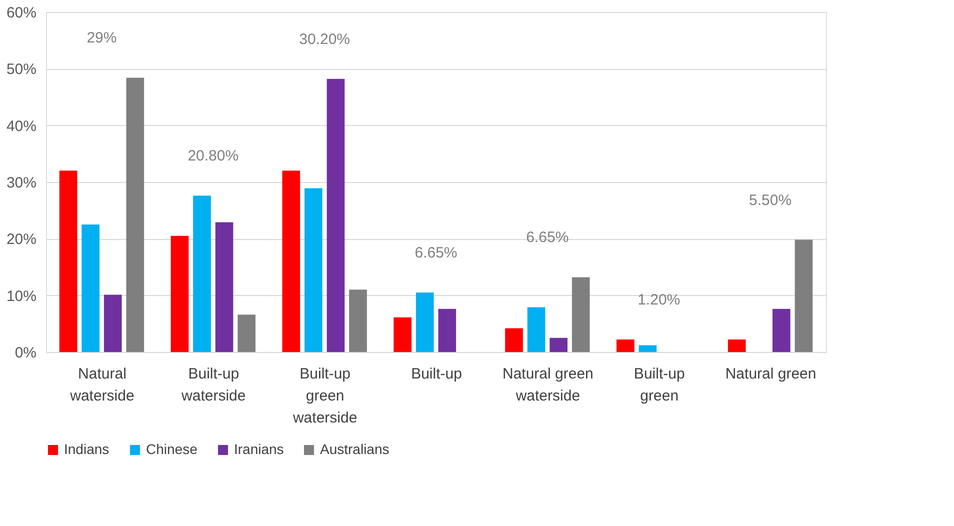 This screenshot has height=526, width=954. I want to click on x-tick-label: Built-up, so click(436, 374).